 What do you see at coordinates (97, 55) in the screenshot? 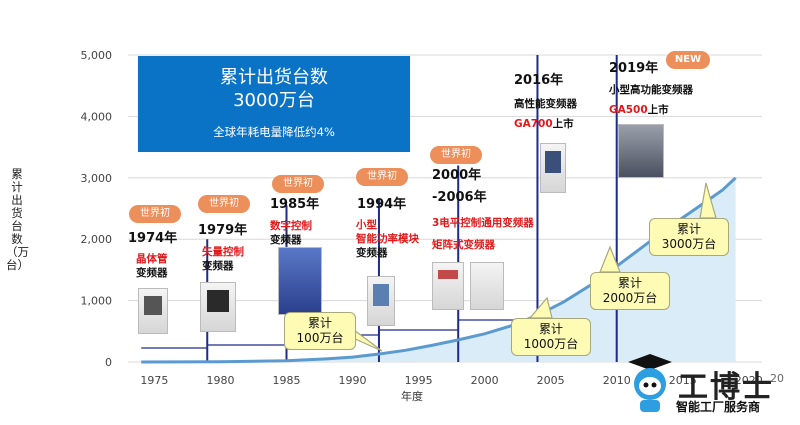
I see `y-tick-label: 5,000` at bounding box center [97, 55].